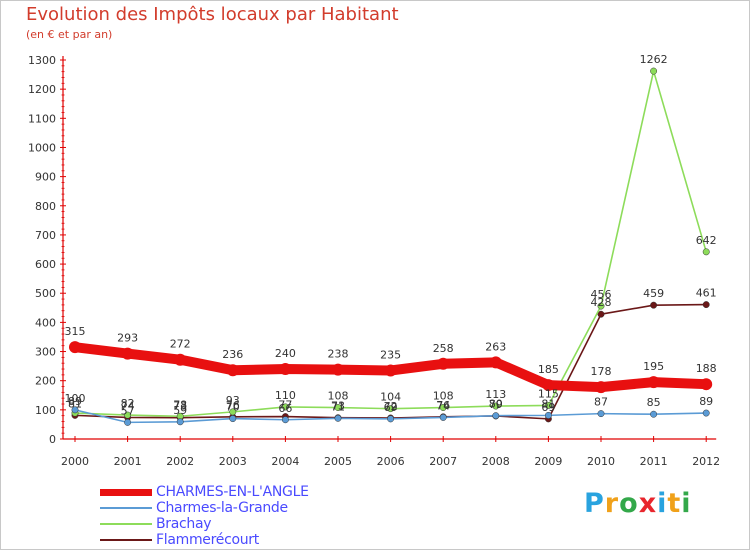 The height and width of the screenshot is (550, 750). Describe the element at coordinates (654, 71) in the screenshot. I see `data-point-brachay-2011` at that location.